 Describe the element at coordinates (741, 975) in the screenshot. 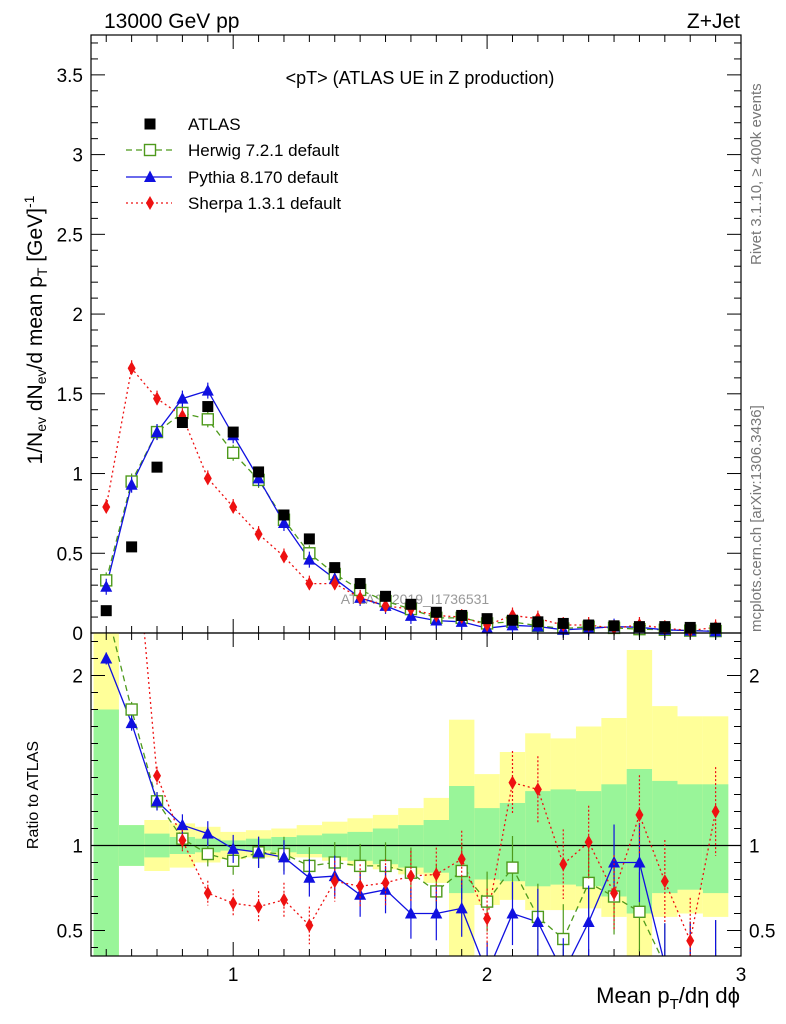

I see `x-tick-label: 3` at that location.